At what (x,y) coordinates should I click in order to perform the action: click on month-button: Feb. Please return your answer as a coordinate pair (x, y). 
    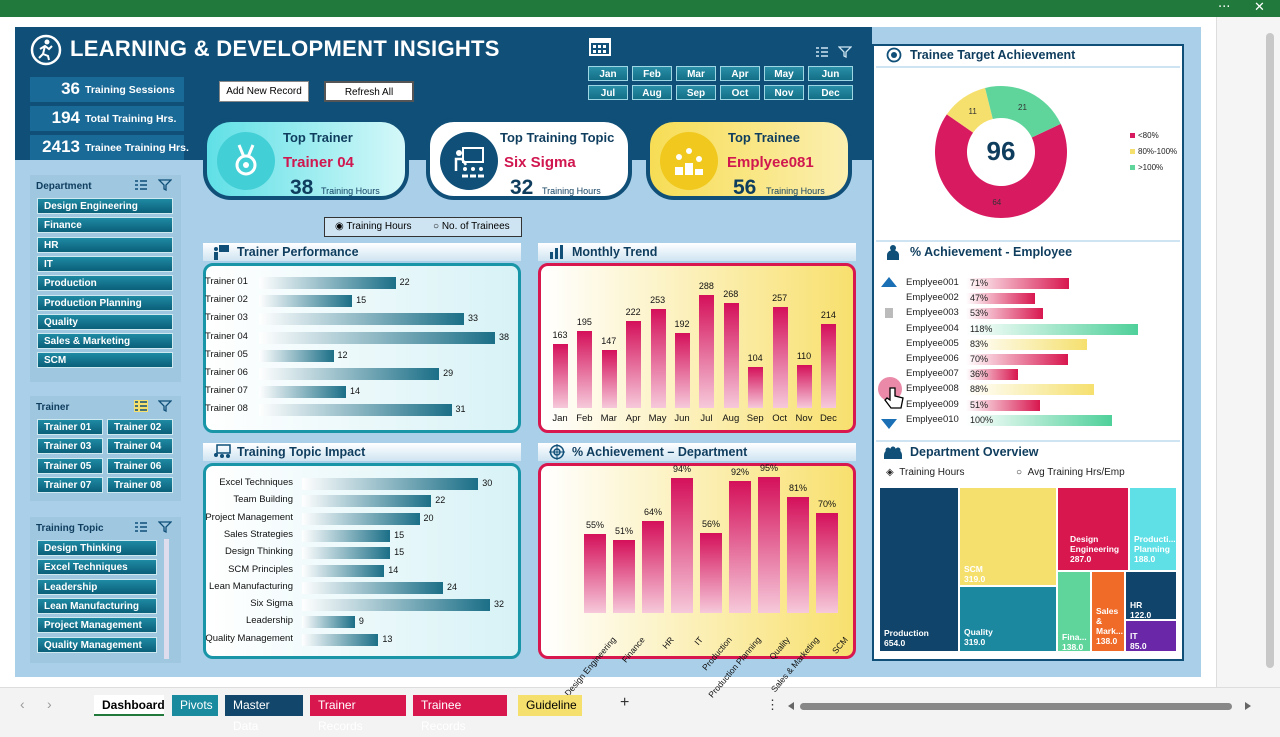
    Looking at the image, I should click on (652, 73).